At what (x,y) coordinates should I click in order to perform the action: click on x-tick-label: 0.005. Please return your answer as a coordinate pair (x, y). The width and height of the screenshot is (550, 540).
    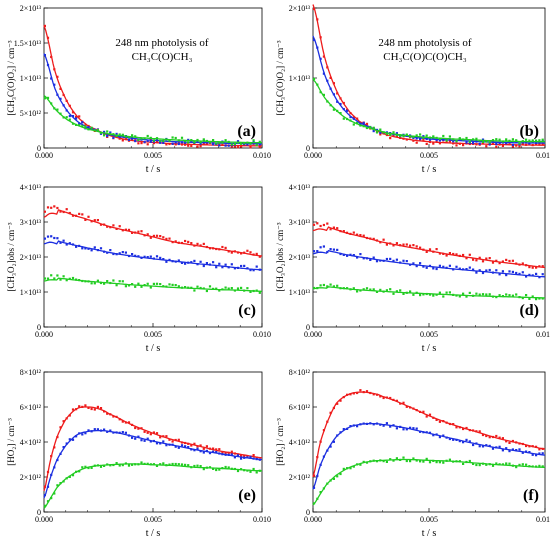
    Looking at the image, I should click on (429, 334).